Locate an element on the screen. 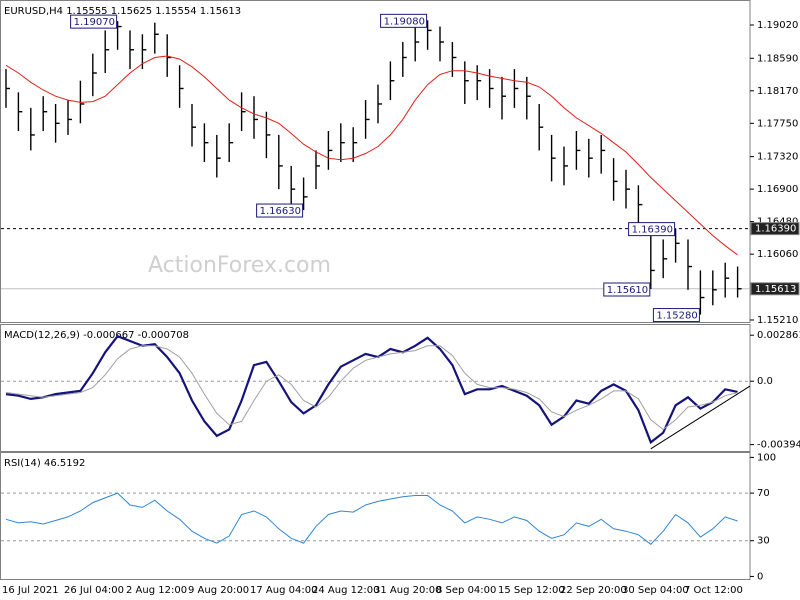 The height and width of the screenshot is (600, 800). h-line-label: 1.16390 is located at coordinates (775, 229).